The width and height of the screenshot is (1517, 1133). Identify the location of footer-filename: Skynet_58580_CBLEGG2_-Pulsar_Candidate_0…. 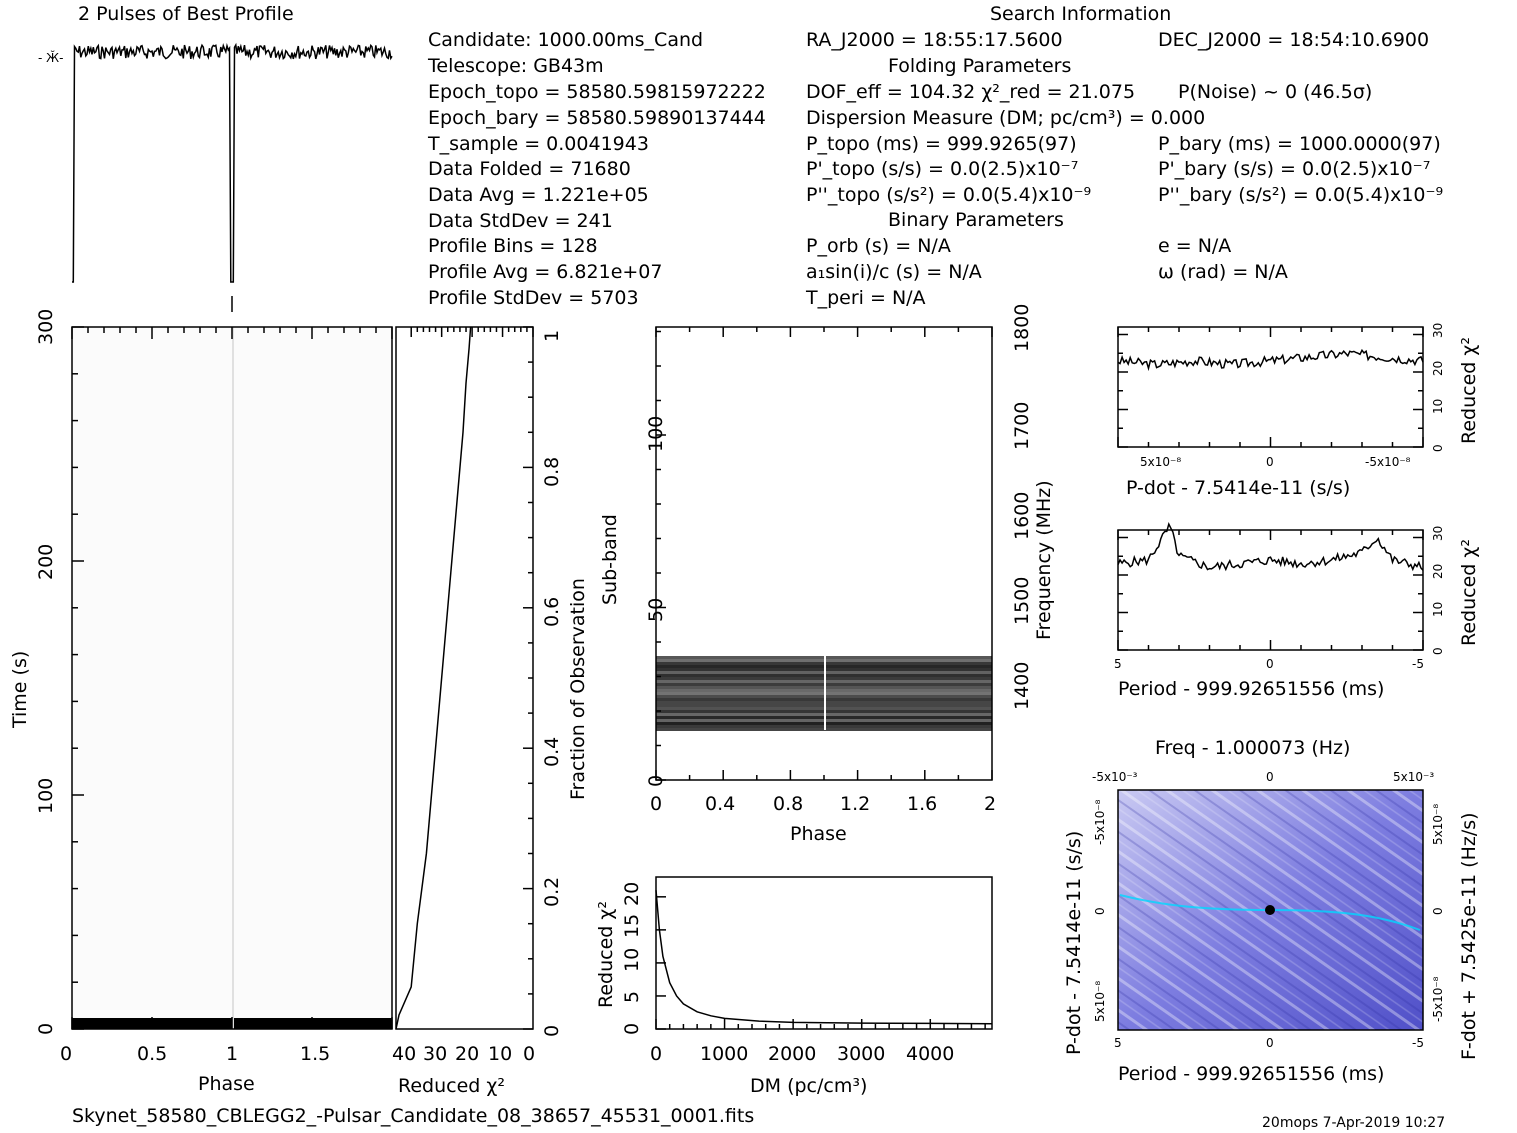
(413, 1116).